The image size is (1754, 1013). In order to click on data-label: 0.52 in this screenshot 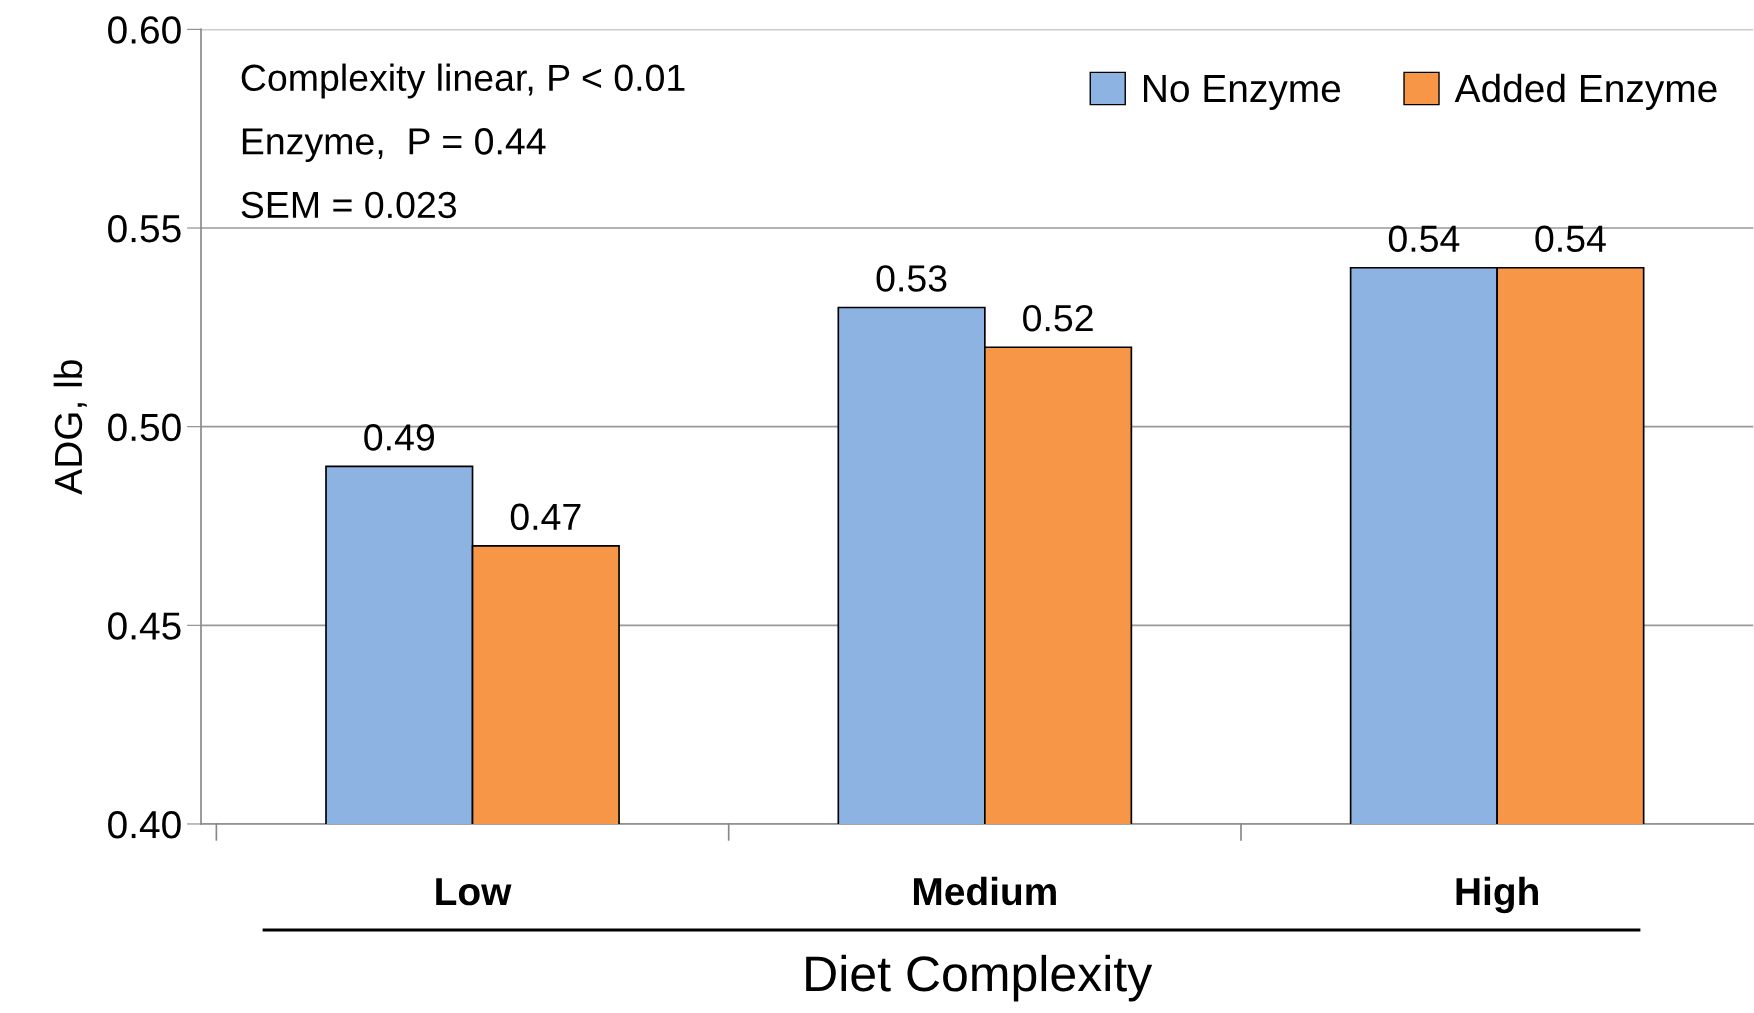, I will do `click(1058, 318)`.